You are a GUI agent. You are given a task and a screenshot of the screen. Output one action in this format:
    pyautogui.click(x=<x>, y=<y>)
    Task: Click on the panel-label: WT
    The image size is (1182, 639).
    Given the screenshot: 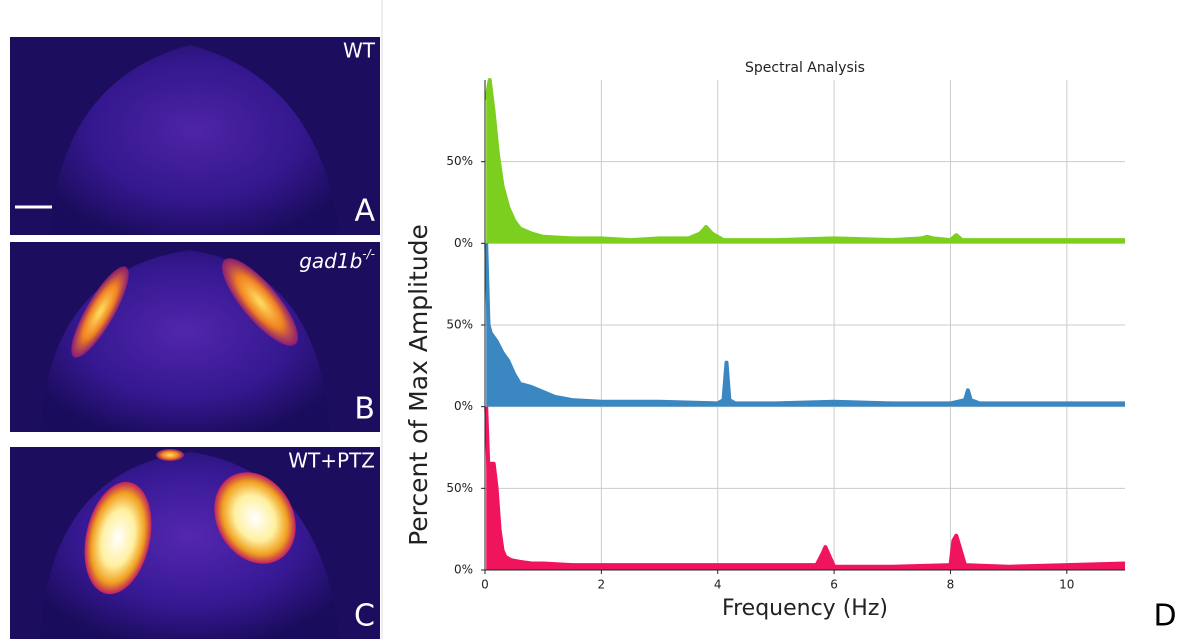 What is the action you would take?
    pyautogui.click(x=359, y=51)
    